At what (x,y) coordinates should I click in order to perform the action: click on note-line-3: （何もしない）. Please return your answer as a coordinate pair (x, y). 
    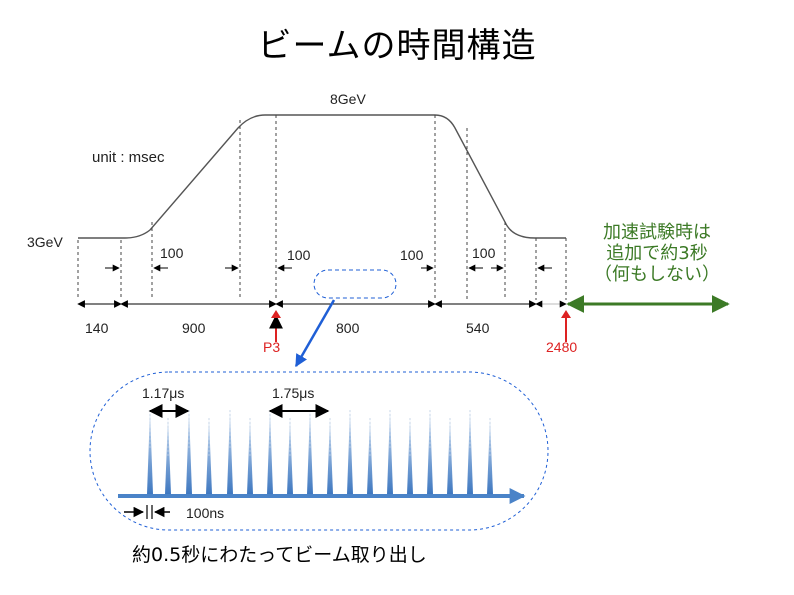
    Looking at the image, I should click on (657, 274).